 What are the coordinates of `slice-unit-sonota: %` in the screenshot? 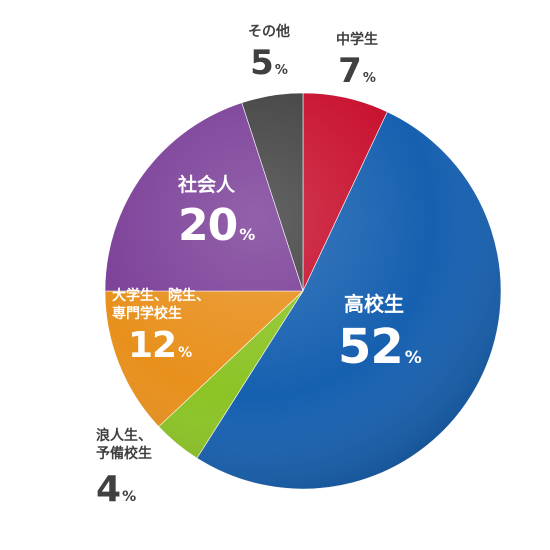 It's located at (281, 70).